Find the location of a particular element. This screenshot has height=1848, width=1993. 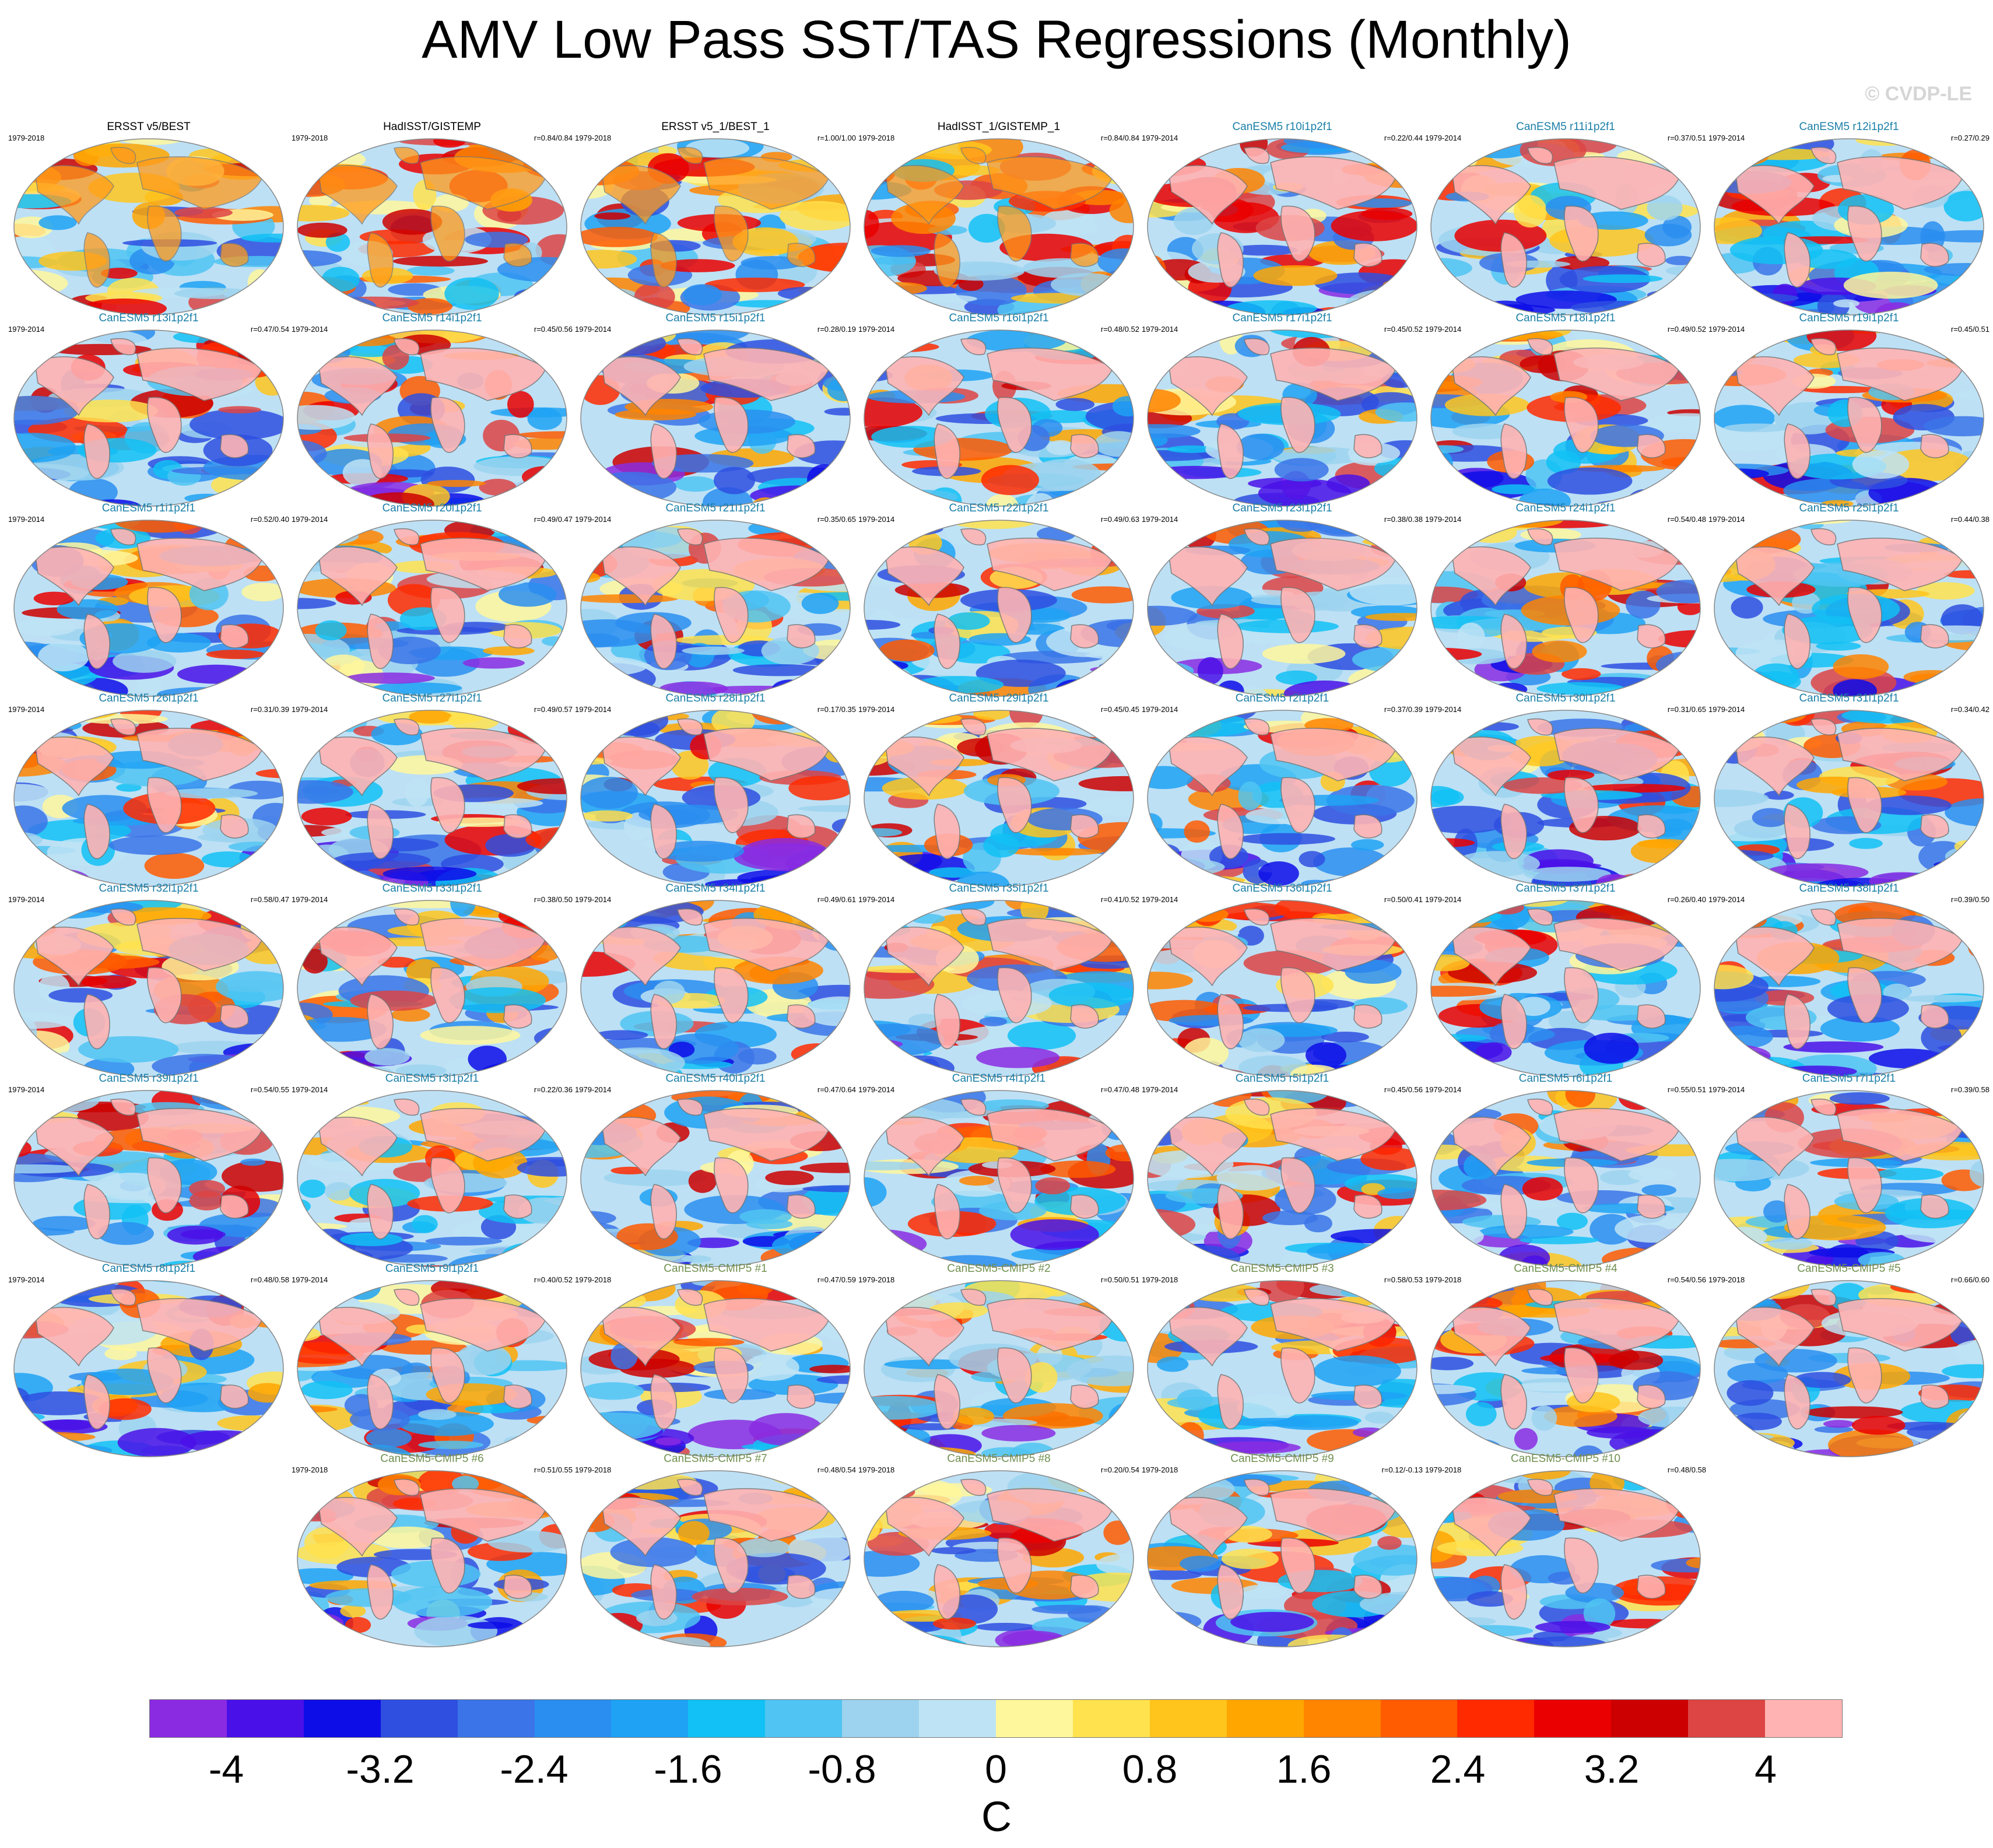

panel-correlation: r=0.28/0.19 is located at coordinates (836, 329).